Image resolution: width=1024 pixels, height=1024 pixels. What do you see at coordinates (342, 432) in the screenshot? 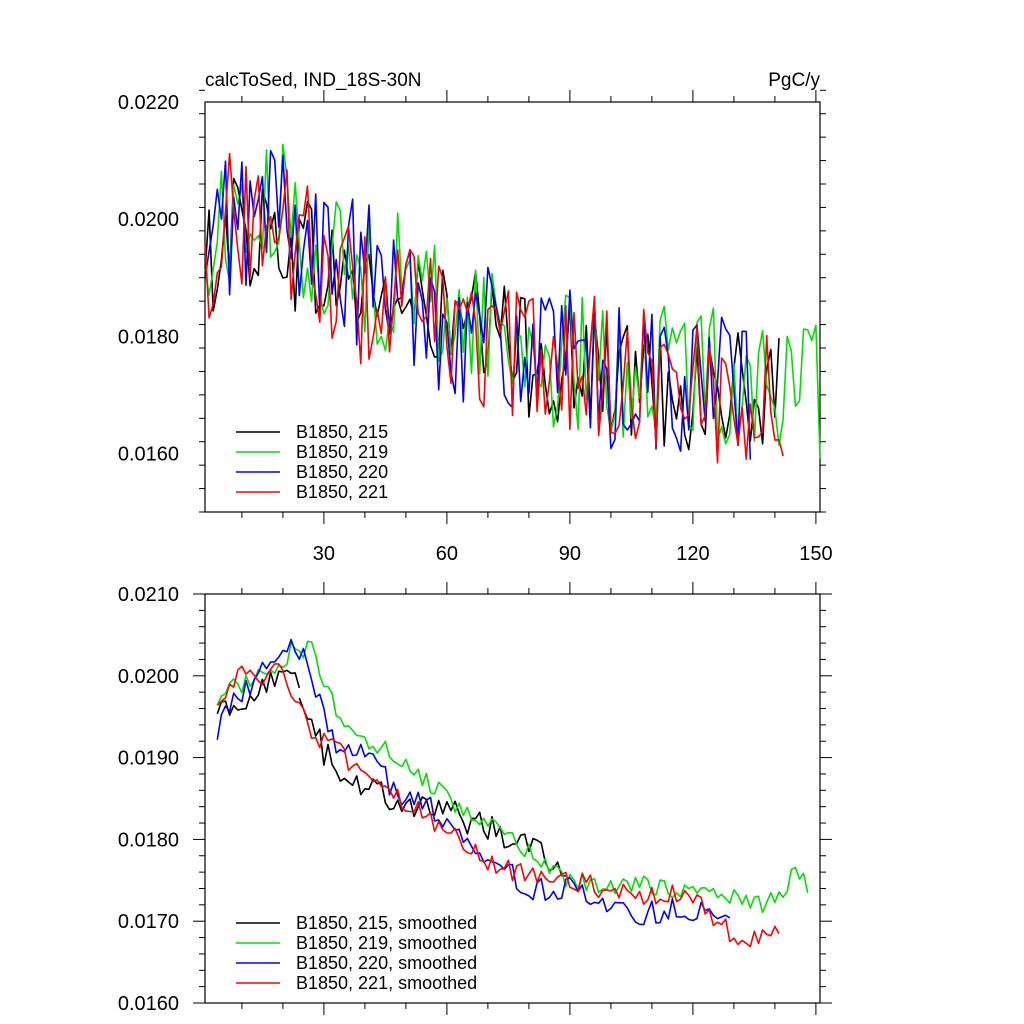
I see `legend-label: B1850, 215` at bounding box center [342, 432].